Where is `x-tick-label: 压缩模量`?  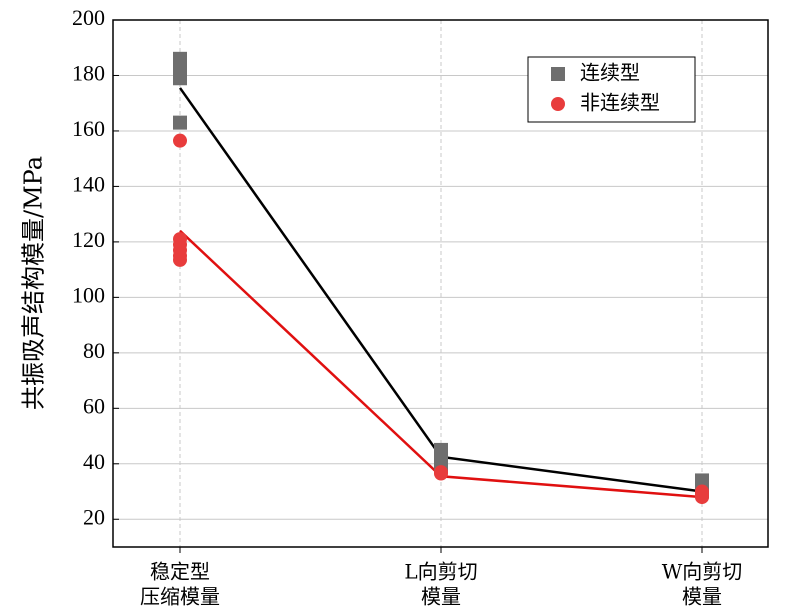 x-tick-label: 压缩模量 is located at coordinates (180, 597).